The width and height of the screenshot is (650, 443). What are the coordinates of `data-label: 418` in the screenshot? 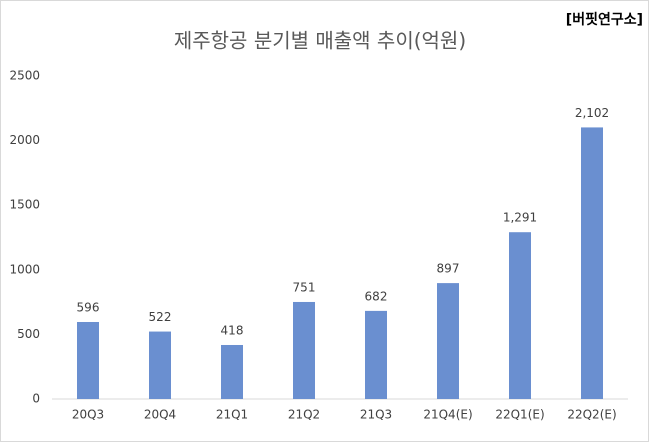 It's located at (232, 330).